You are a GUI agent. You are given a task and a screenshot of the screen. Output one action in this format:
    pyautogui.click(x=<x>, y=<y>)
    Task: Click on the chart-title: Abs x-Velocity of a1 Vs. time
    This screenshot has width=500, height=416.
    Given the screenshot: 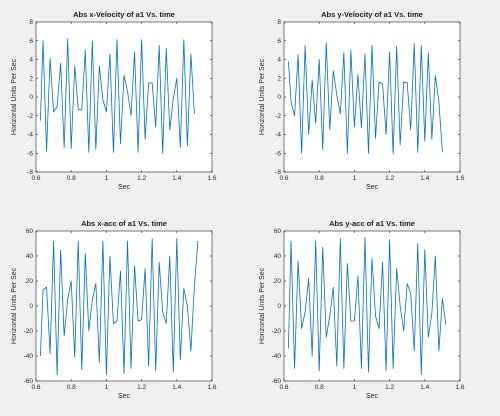 What is the action you would take?
    pyautogui.click(x=124, y=14)
    